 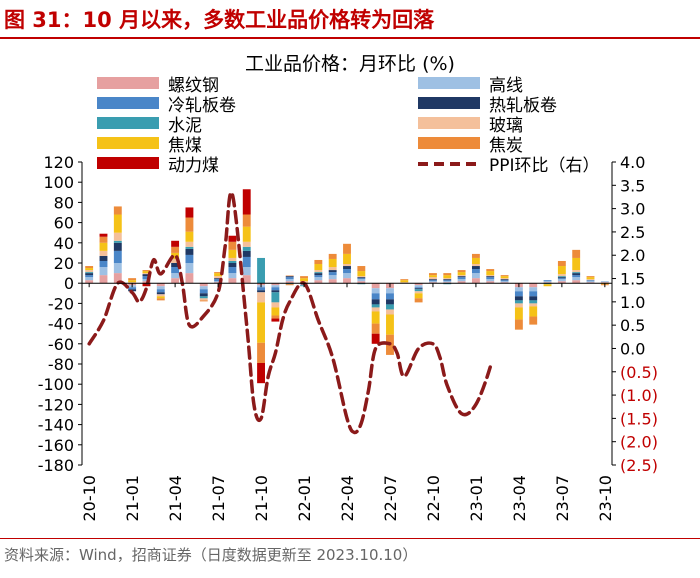 What do you see at coordinates (390, 498) in the screenshot?
I see `x-tick-label: 22-07` at bounding box center [390, 498].